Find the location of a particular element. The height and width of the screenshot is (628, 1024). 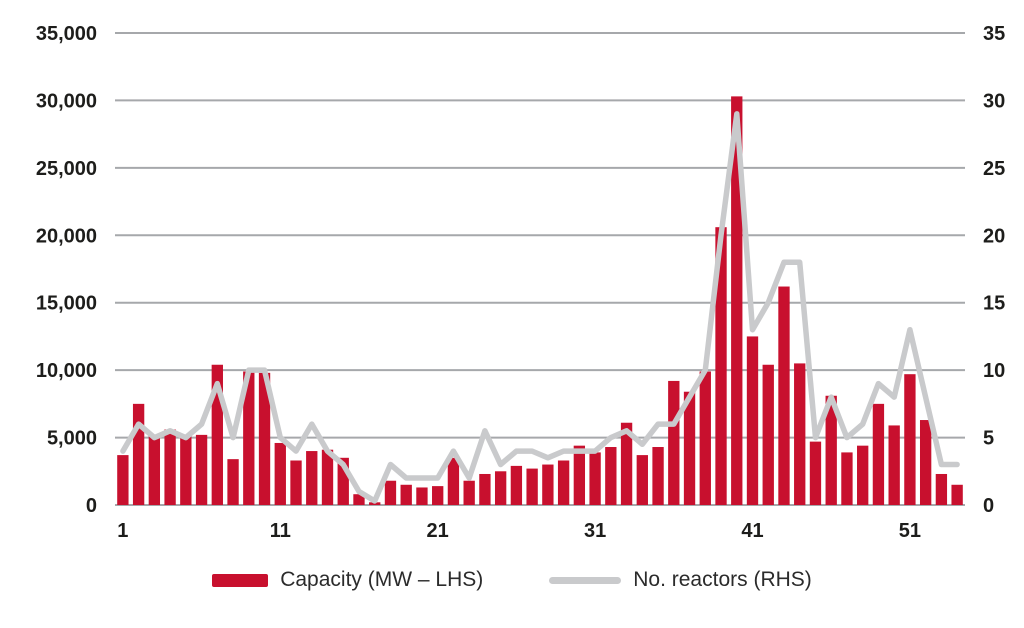

legend-item-capacity: Capacity (MW – LHS) is located at coordinates (347, 580).